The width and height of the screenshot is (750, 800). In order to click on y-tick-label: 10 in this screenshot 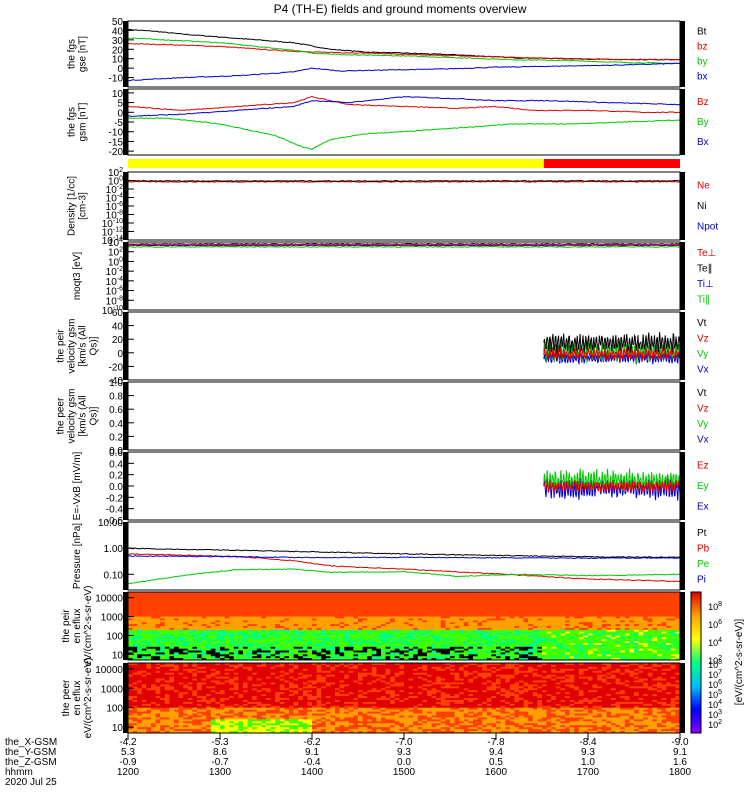, I will do `click(118, 60)`.